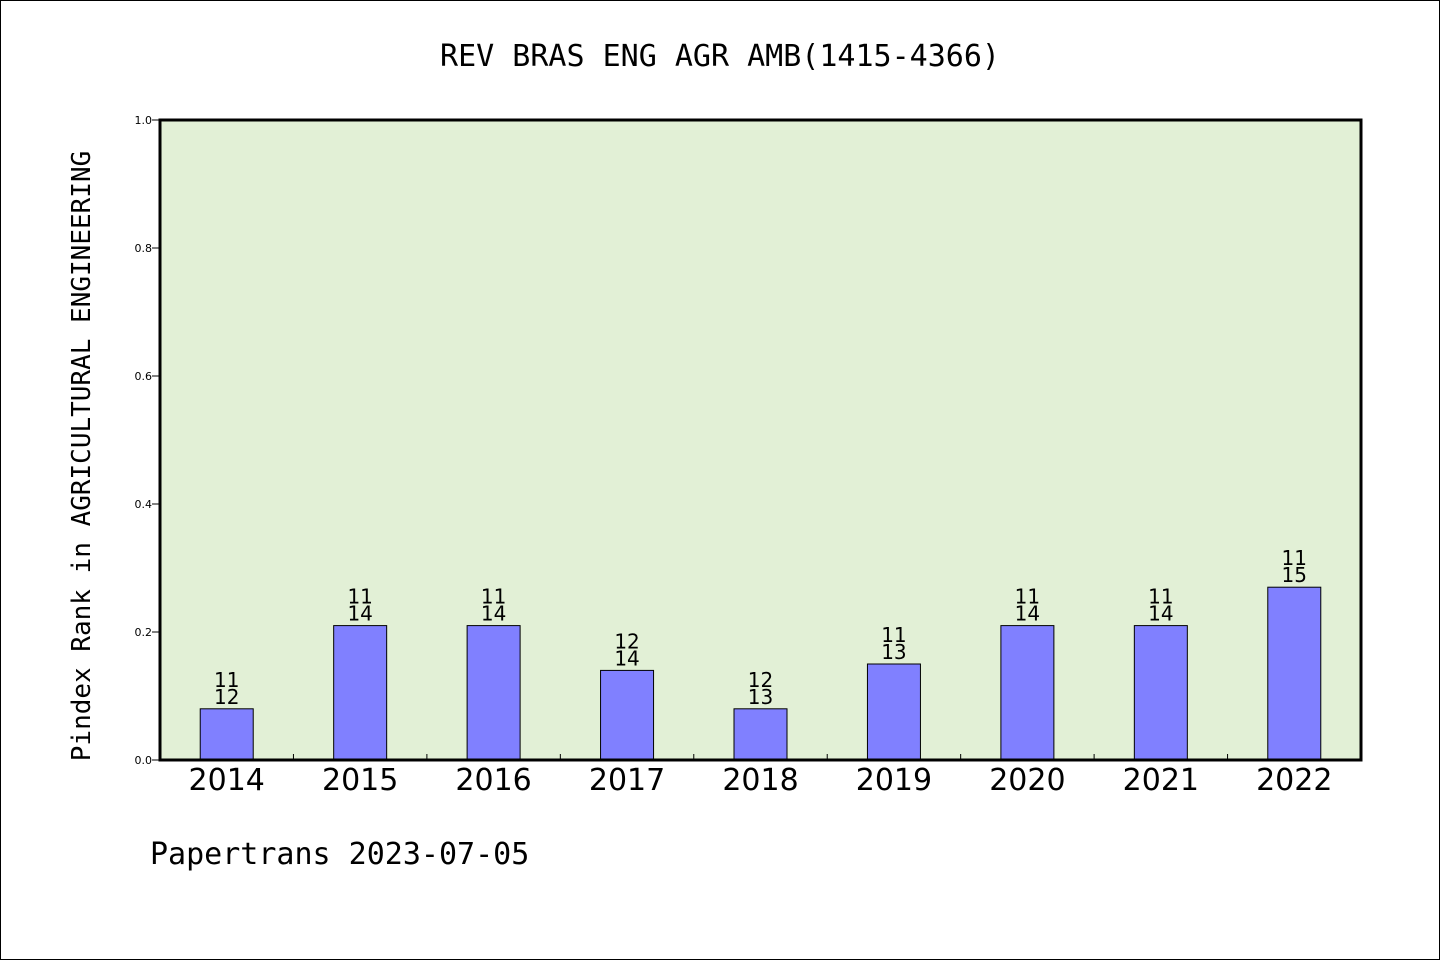  I want to click on x-tick-label: 2020, so click(1027, 780).